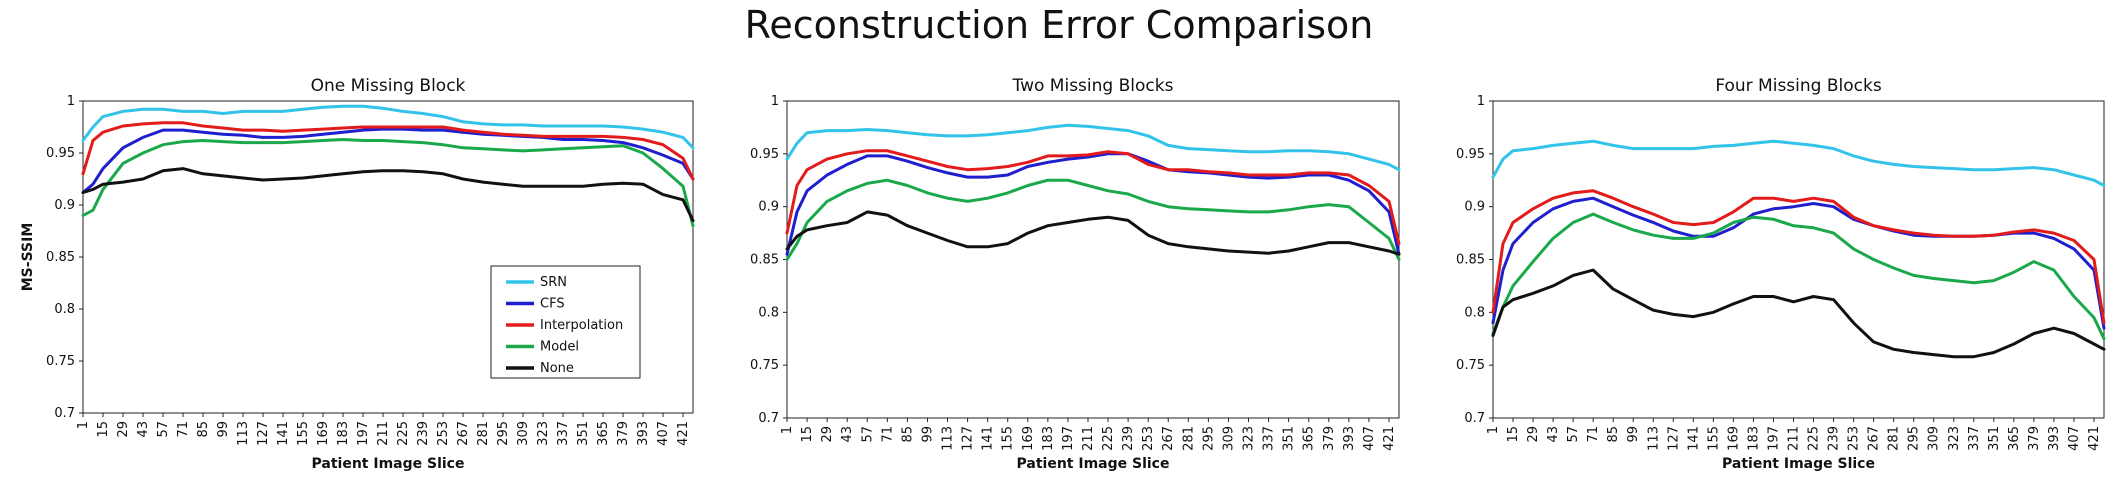 This screenshot has height=489, width=2119. I want to click on legend: SRN CFS Interpolation Model None, so click(565, 322).